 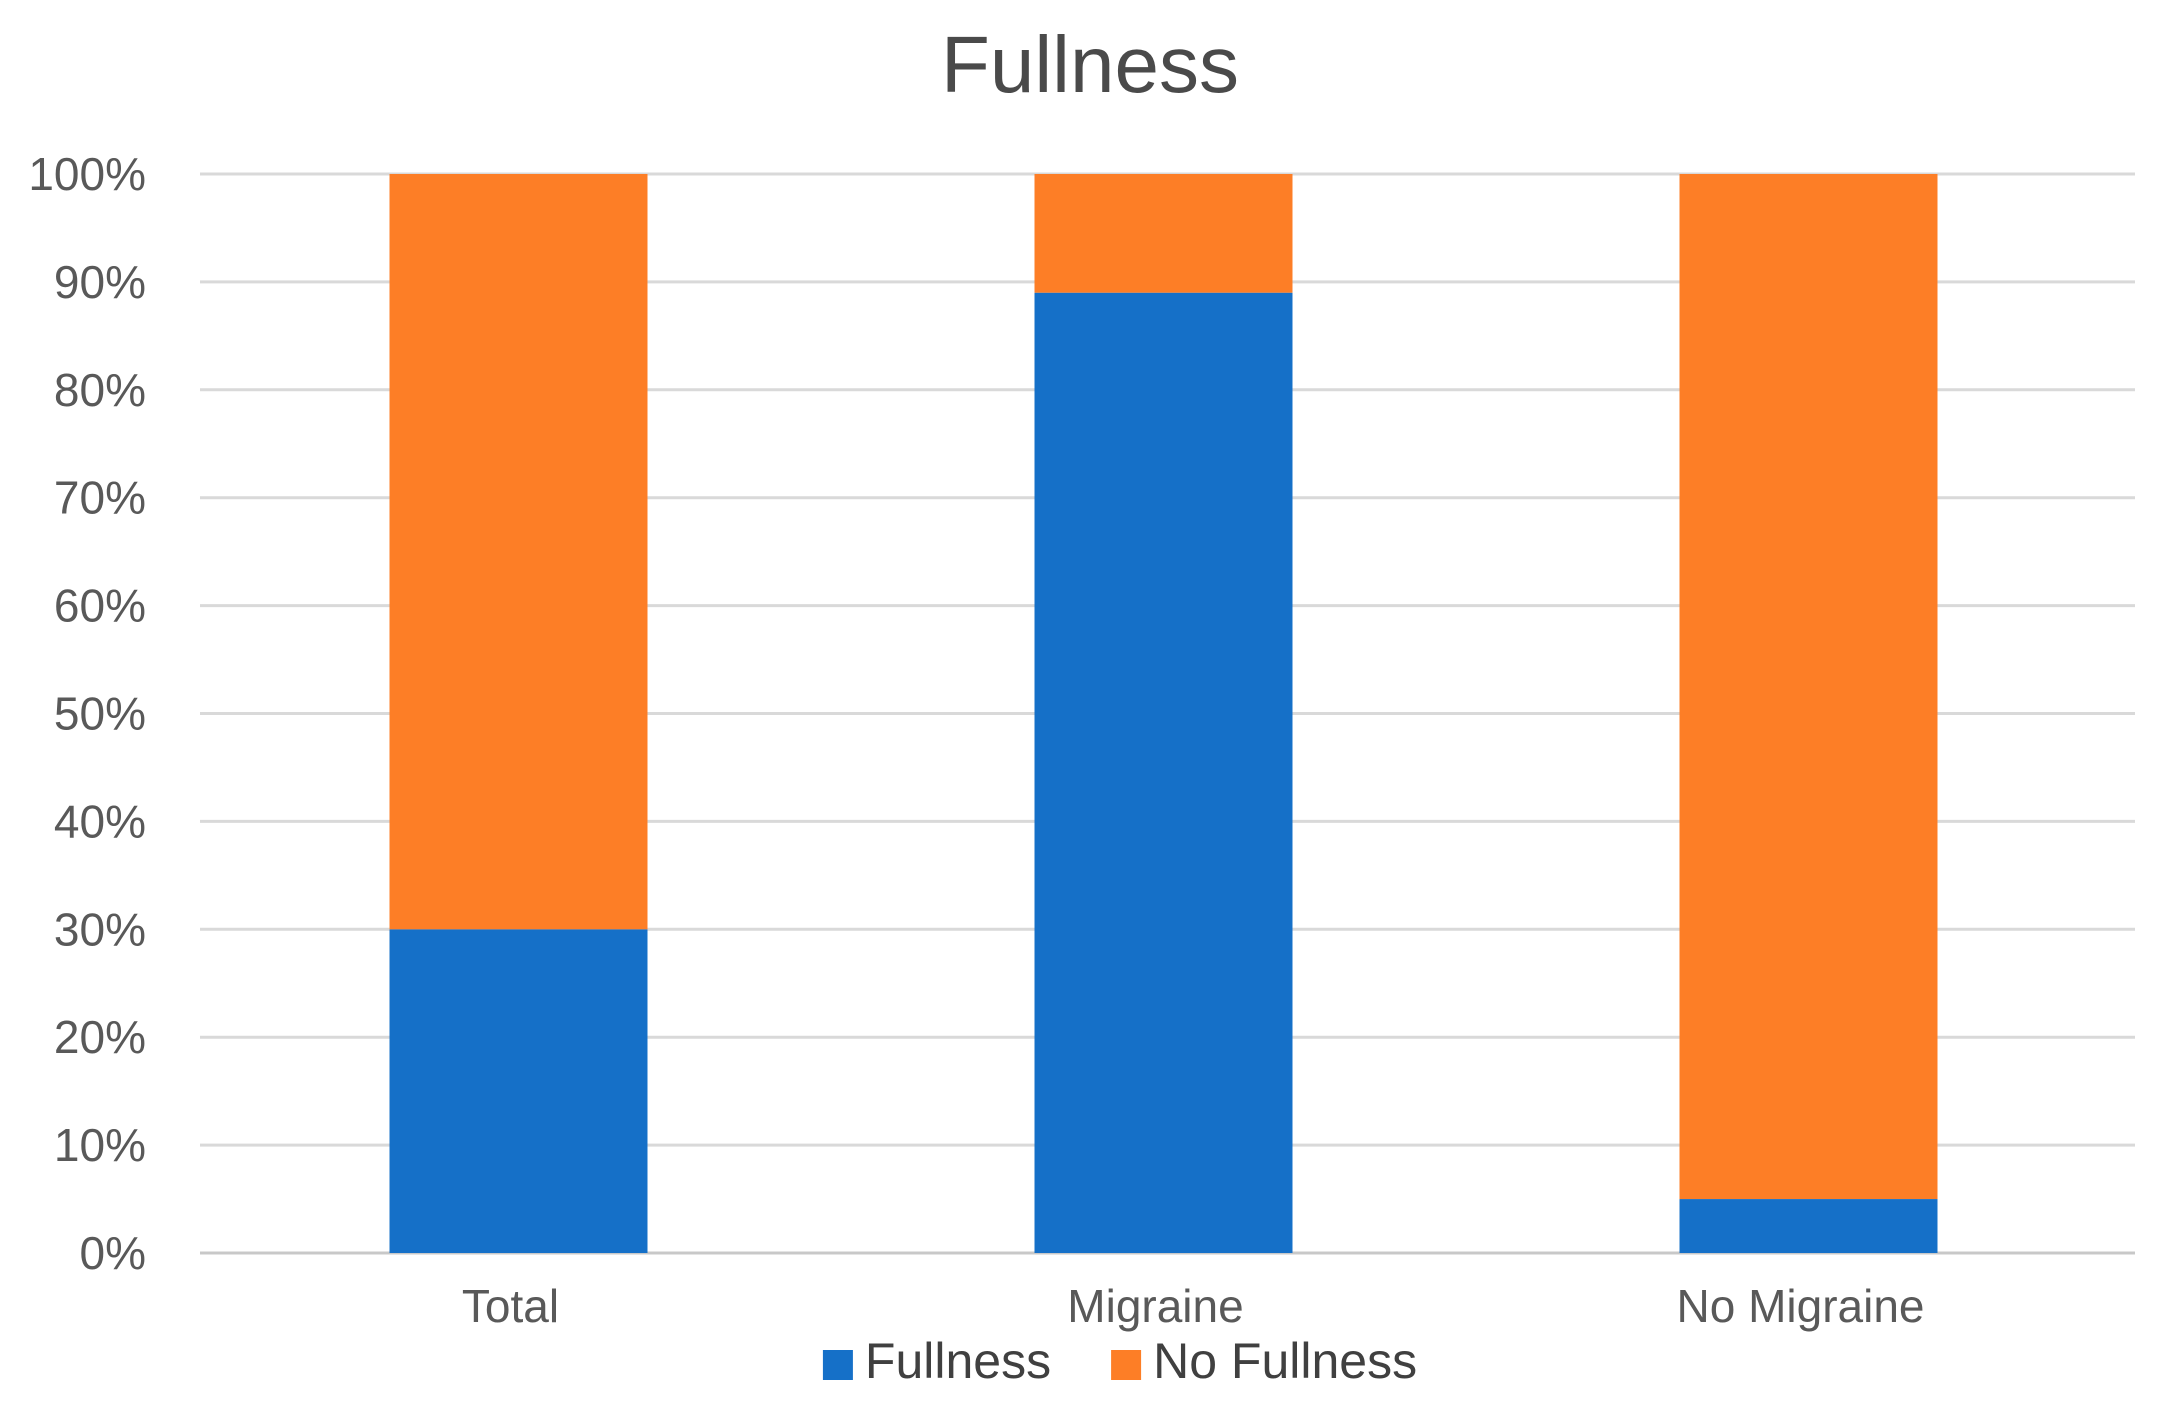 I want to click on legend-item-fullness: Fullness, so click(x=936, y=1361).